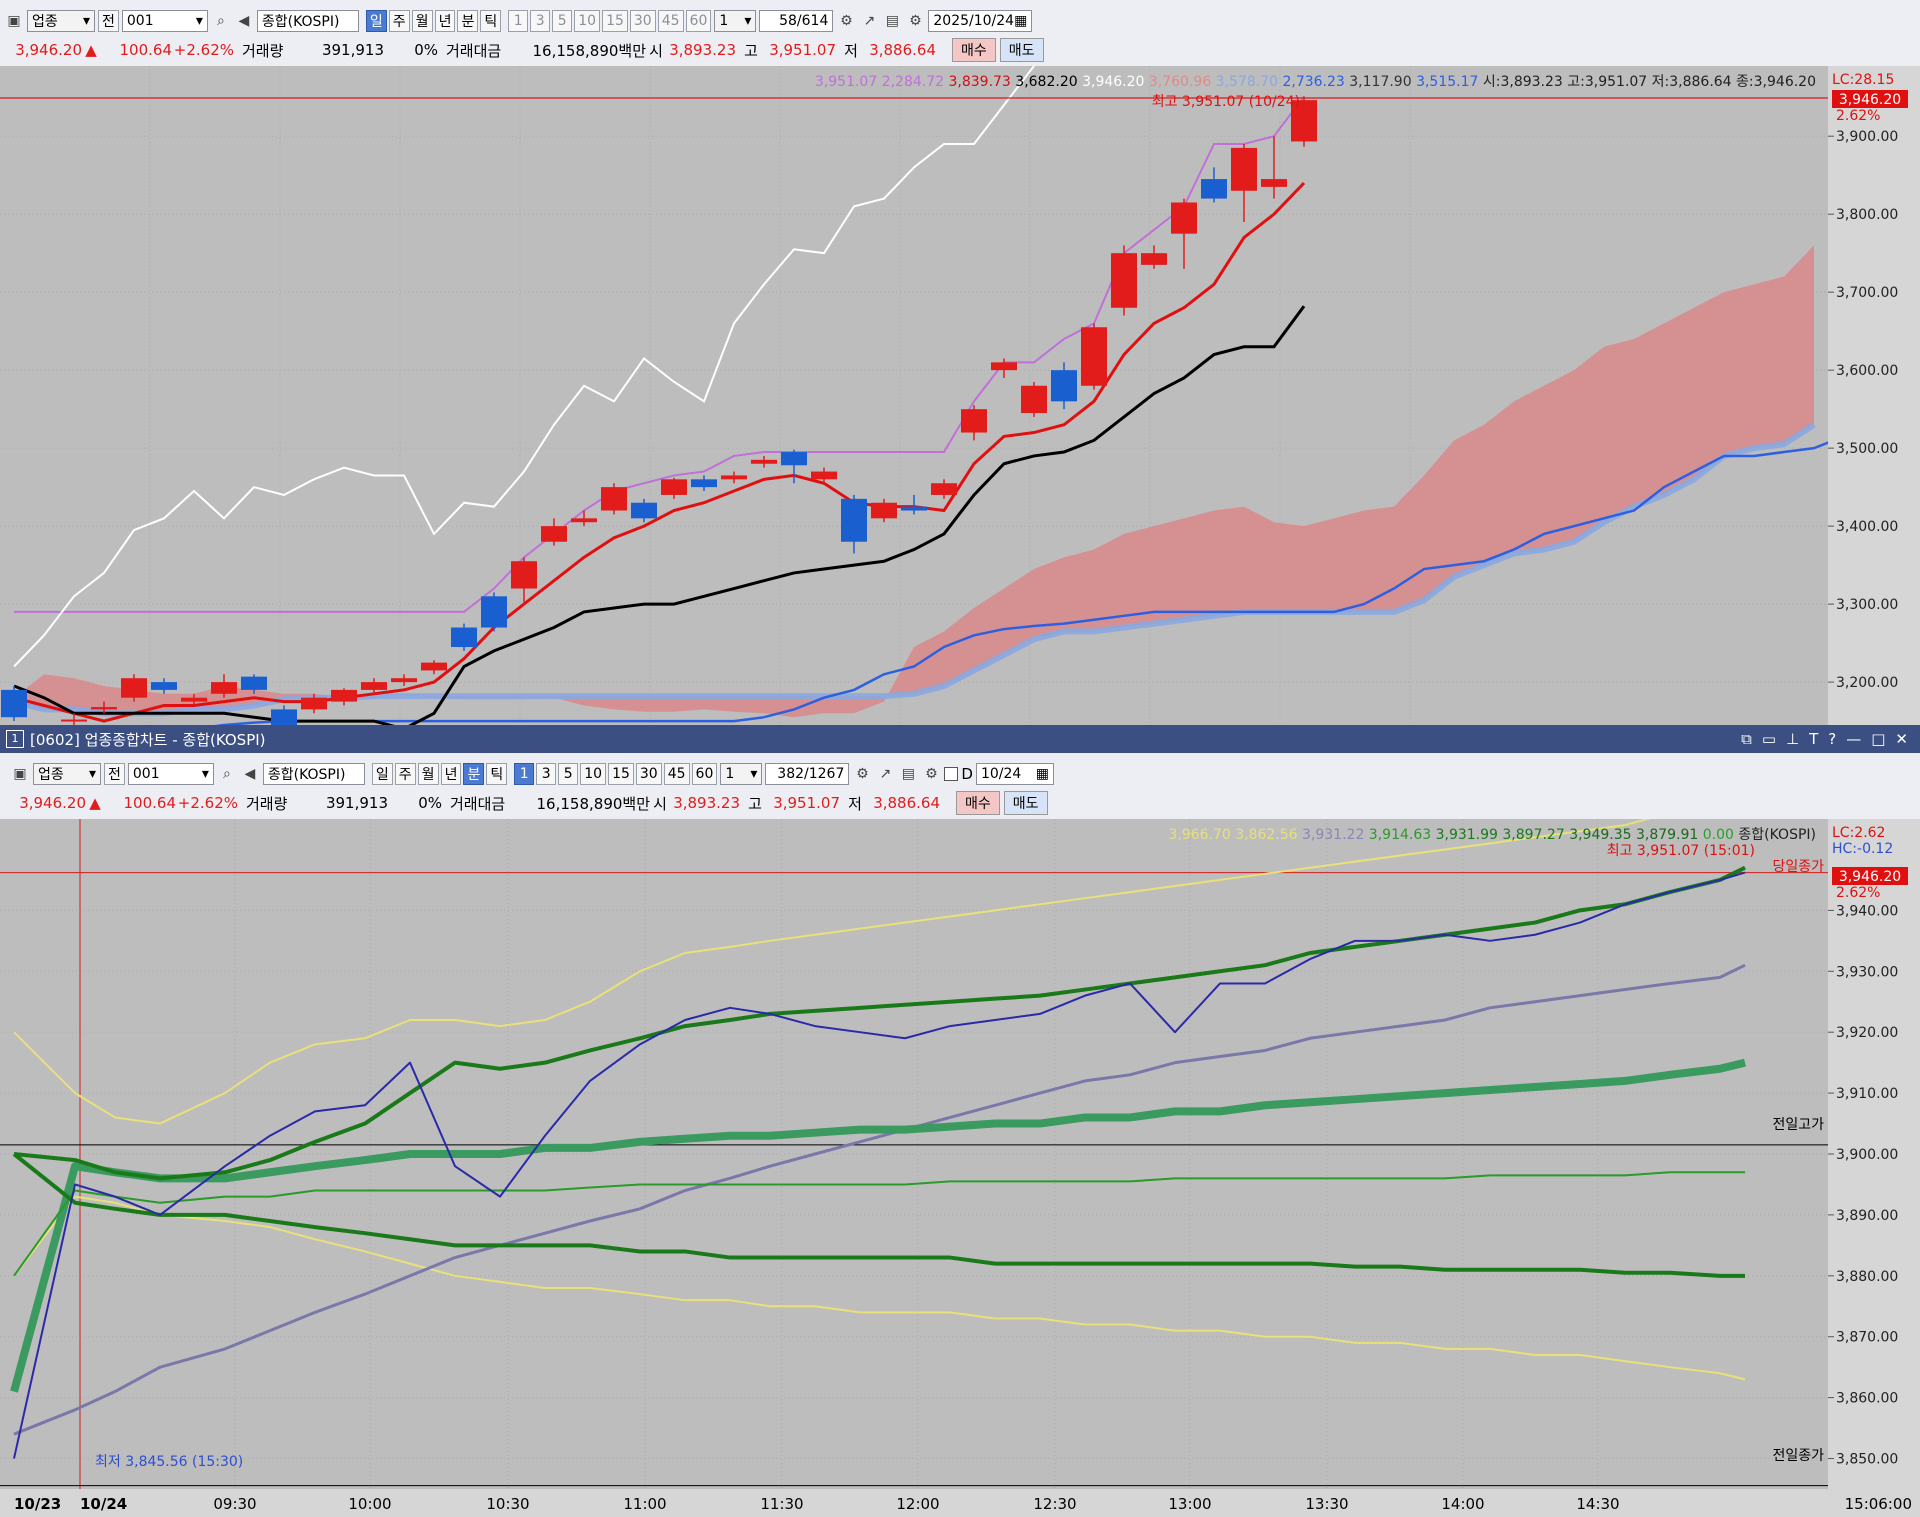 This screenshot has height=1517, width=1920. Describe the element at coordinates (980, 21) in the screenshot. I see `date-input: 2025/10/24 ▦` at that location.